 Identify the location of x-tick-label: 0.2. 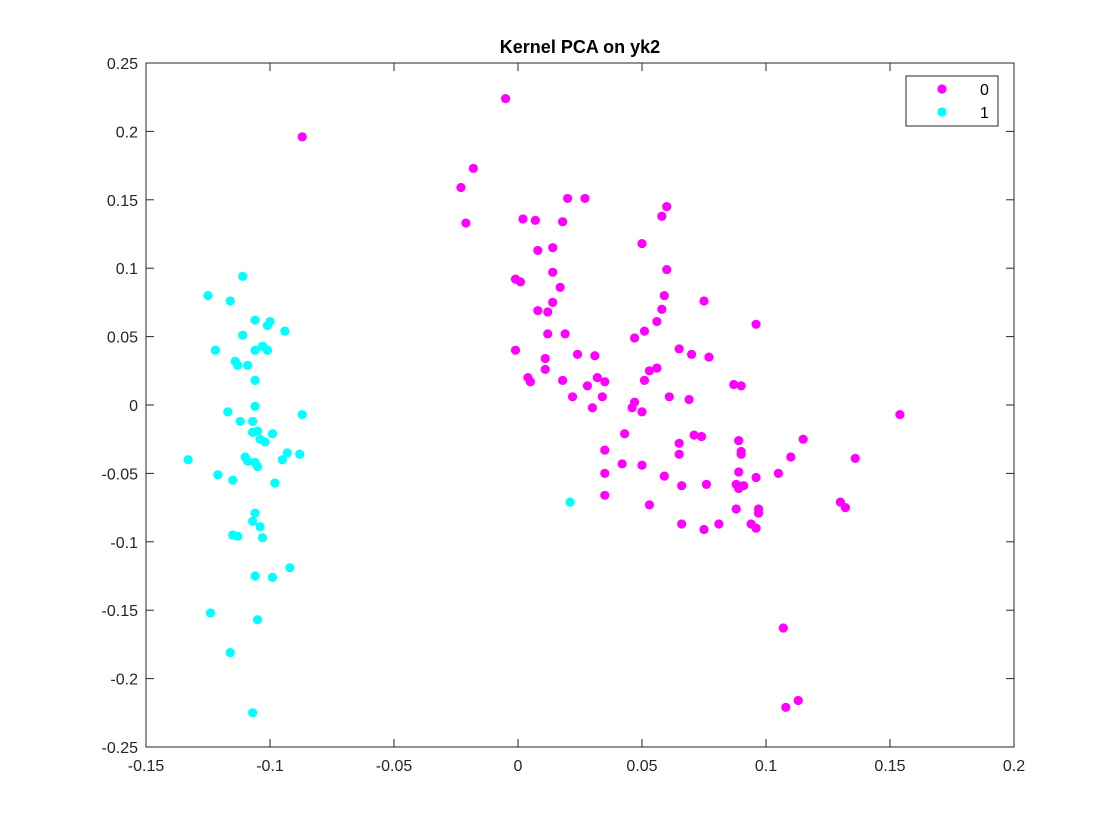
(1014, 766).